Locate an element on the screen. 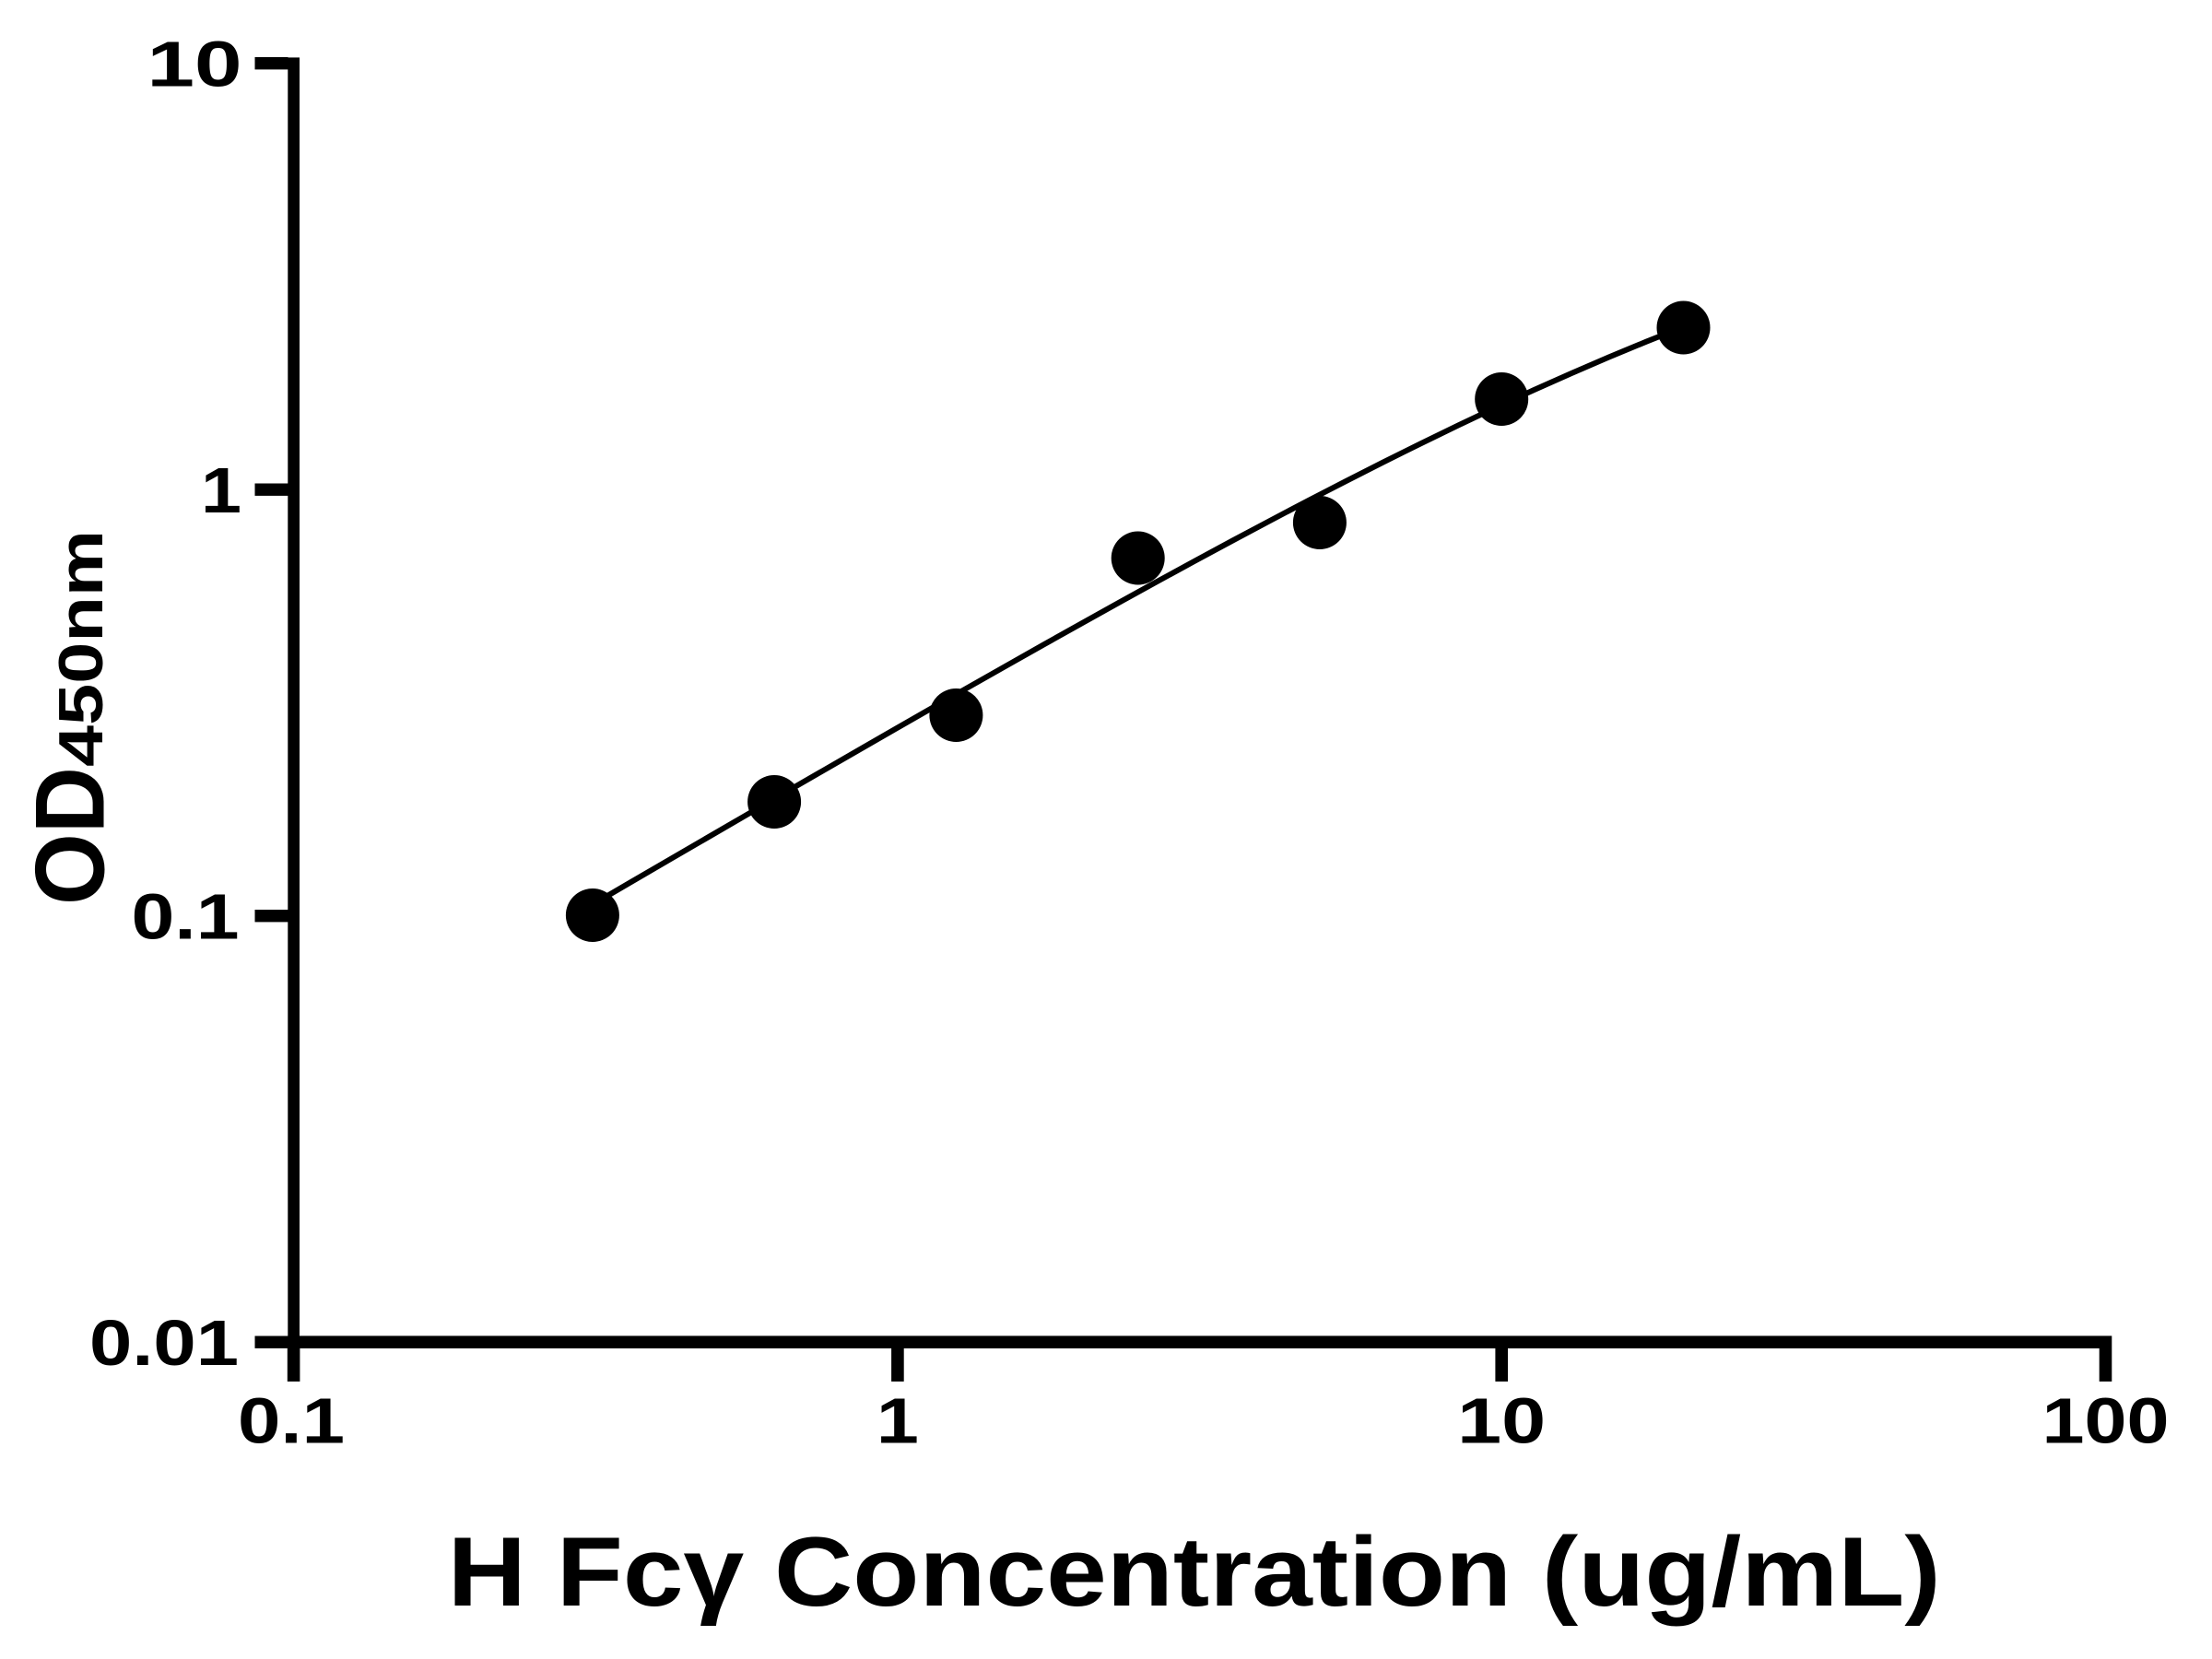 The height and width of the screenshot is (1659, 2212). svg-text: 450nm is located at coordinates (81, 648).